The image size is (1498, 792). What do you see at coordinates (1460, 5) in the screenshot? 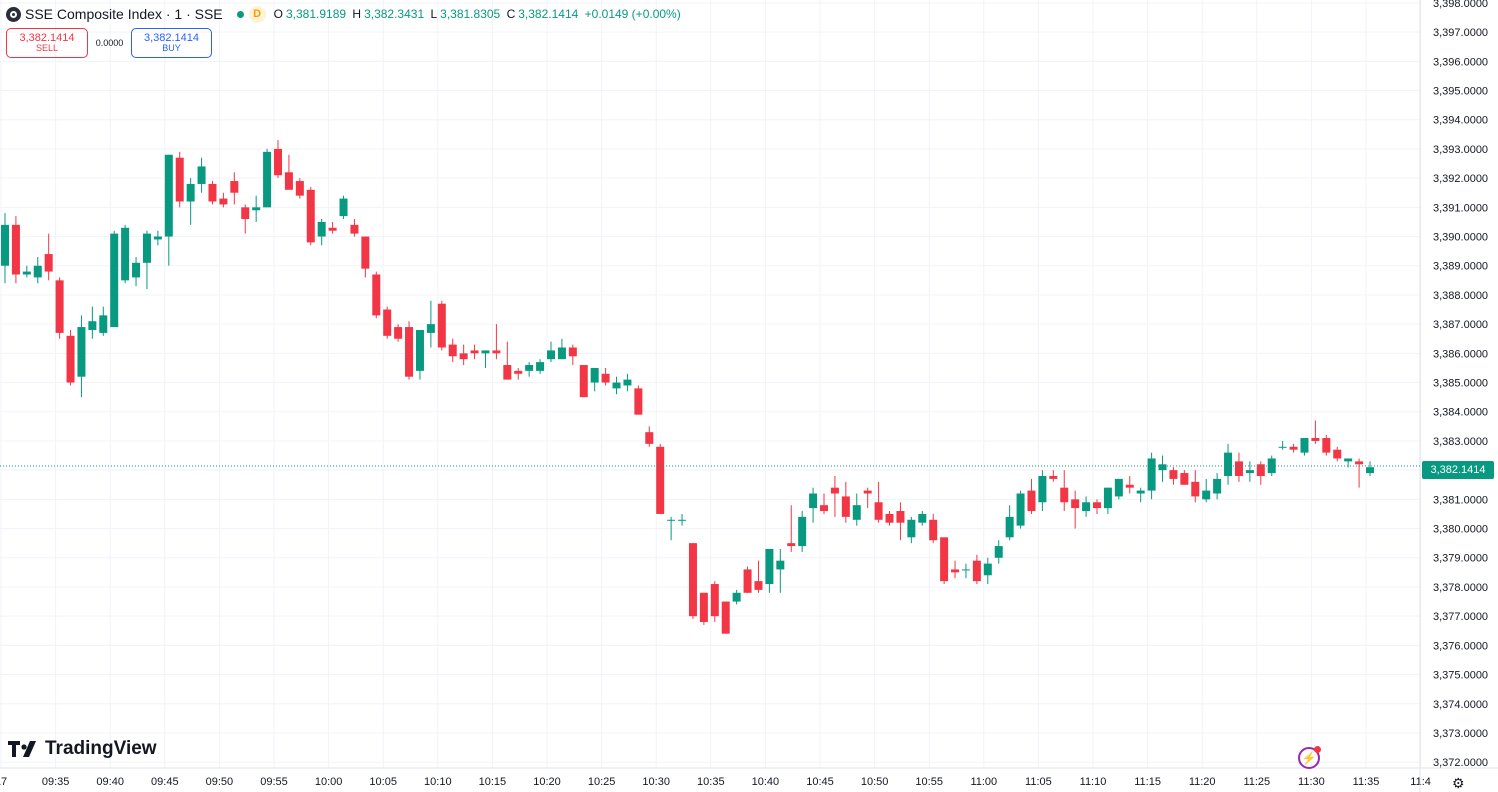
I see `y-tick-label: 3,398.0000` at bounding box center [1460, 5].